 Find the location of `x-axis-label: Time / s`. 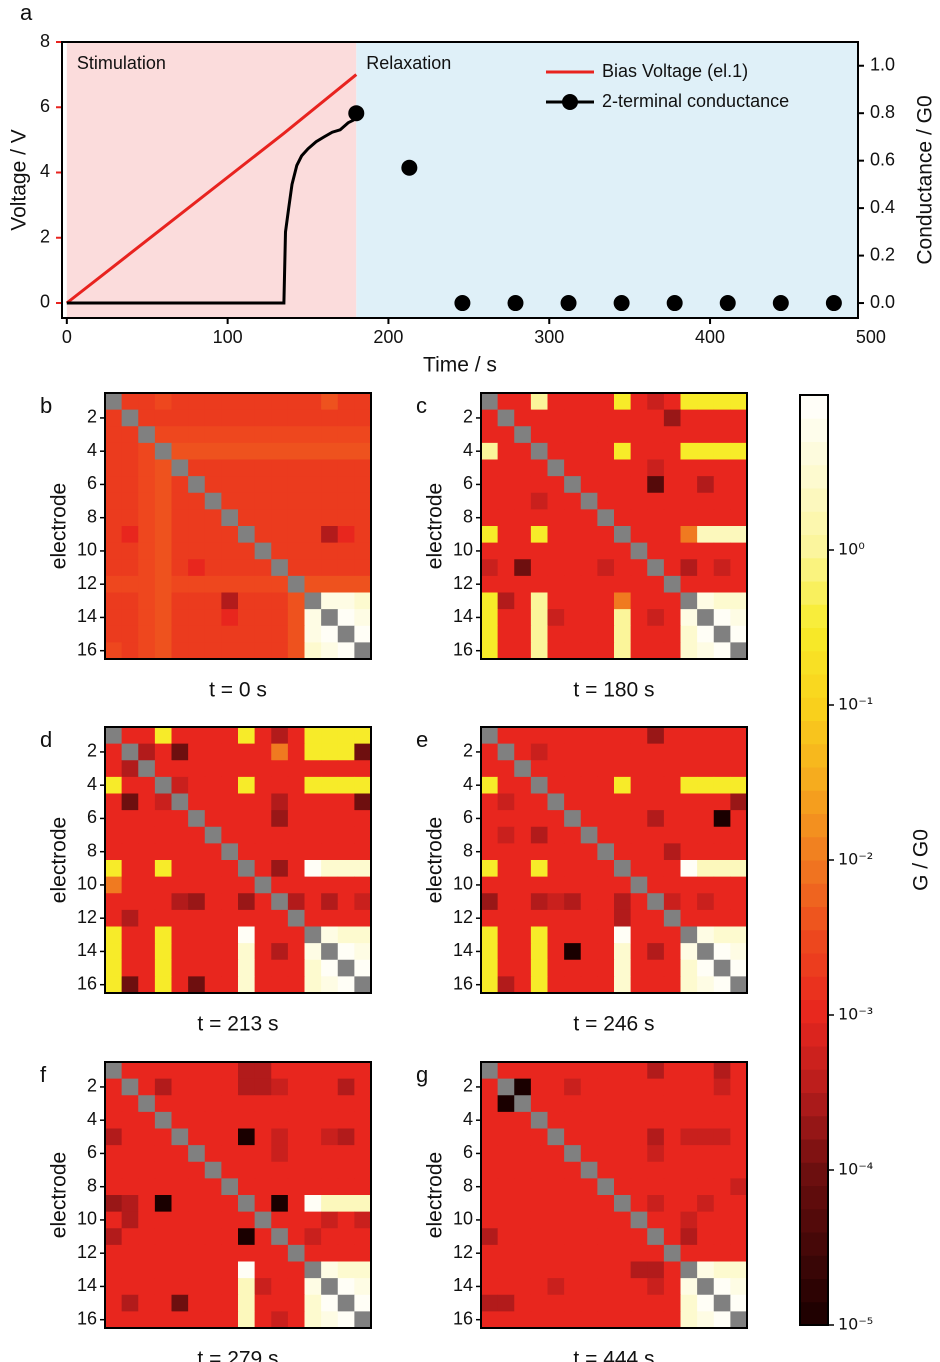

x-axis-label: Time / s is located at coordinates (460, 365).